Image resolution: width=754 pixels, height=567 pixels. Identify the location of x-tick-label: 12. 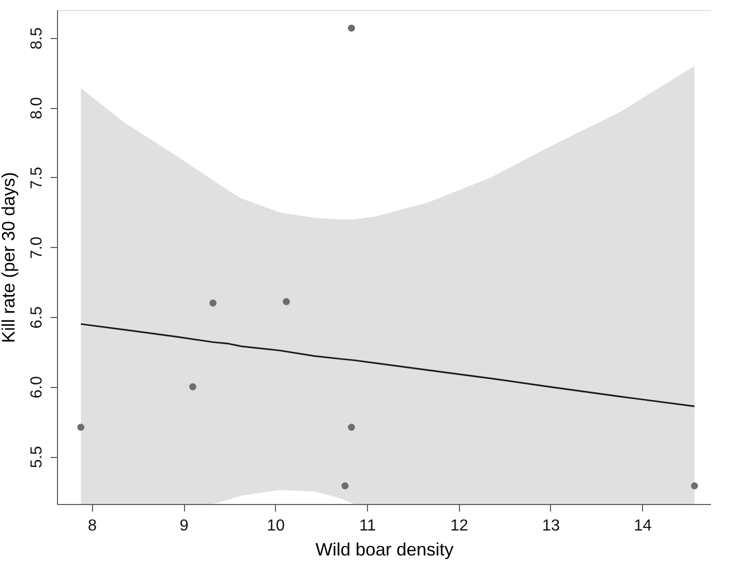
(459, 526).